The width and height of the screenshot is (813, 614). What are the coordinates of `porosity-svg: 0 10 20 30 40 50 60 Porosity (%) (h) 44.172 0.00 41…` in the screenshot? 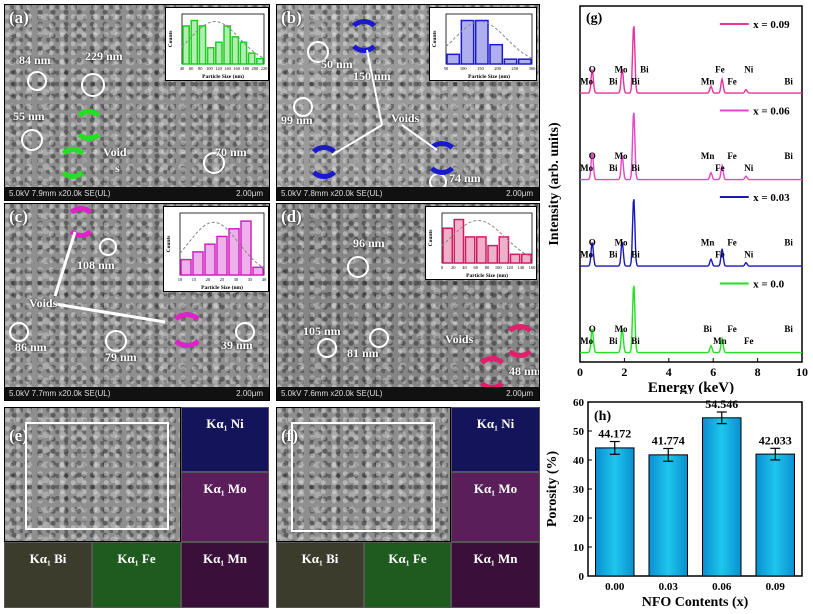 It's located at (674, 503).